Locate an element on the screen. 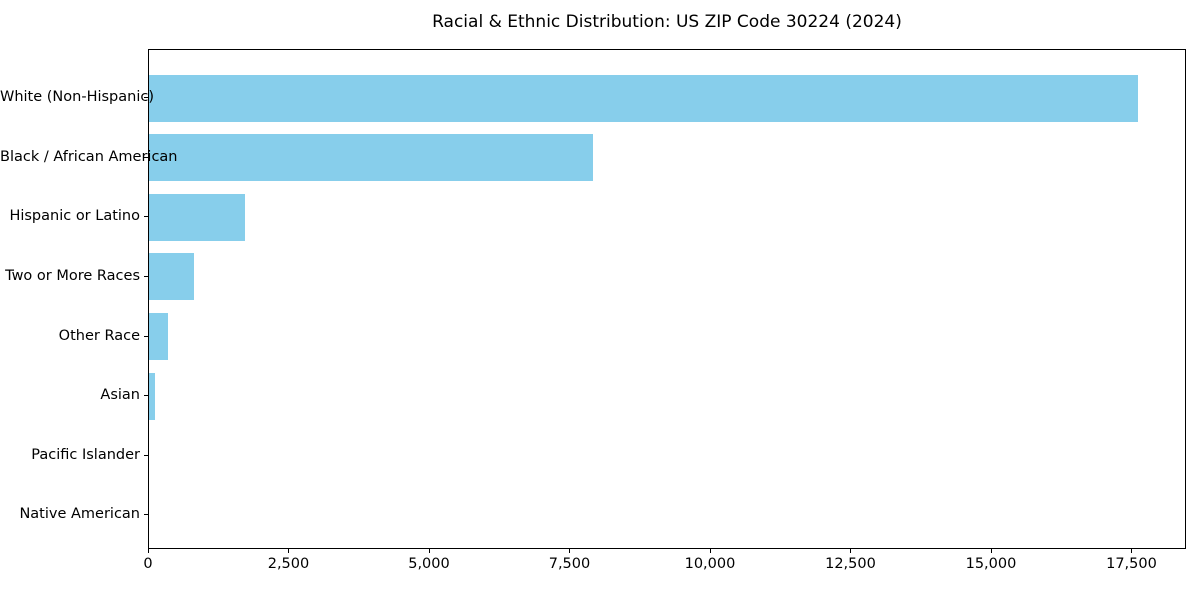  y-tick-label: Two or More Races is located at coordinates (72, 275).